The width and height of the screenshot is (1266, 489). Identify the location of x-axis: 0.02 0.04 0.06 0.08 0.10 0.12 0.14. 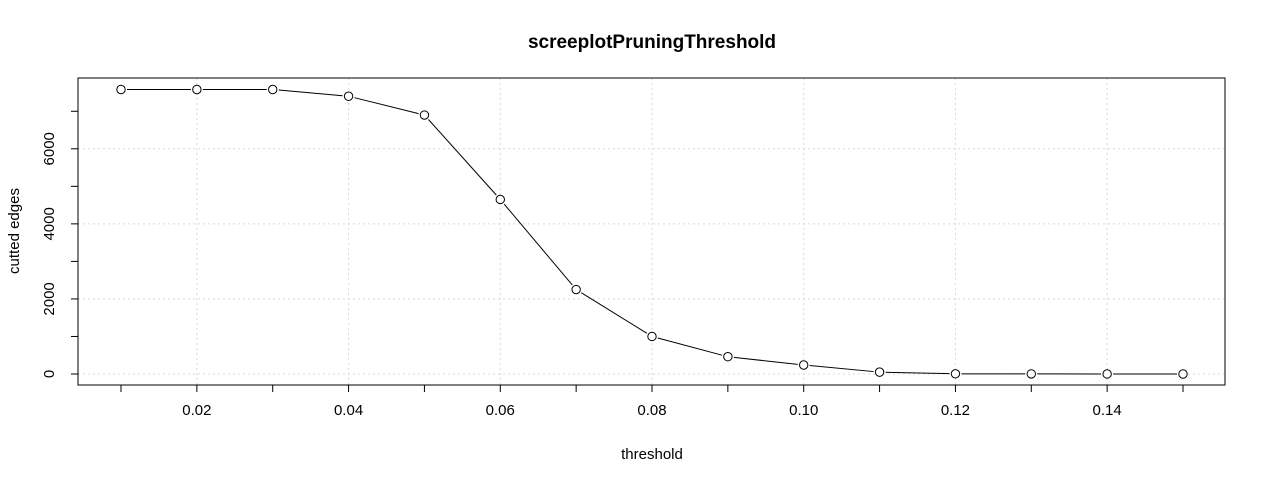
(652, 402).